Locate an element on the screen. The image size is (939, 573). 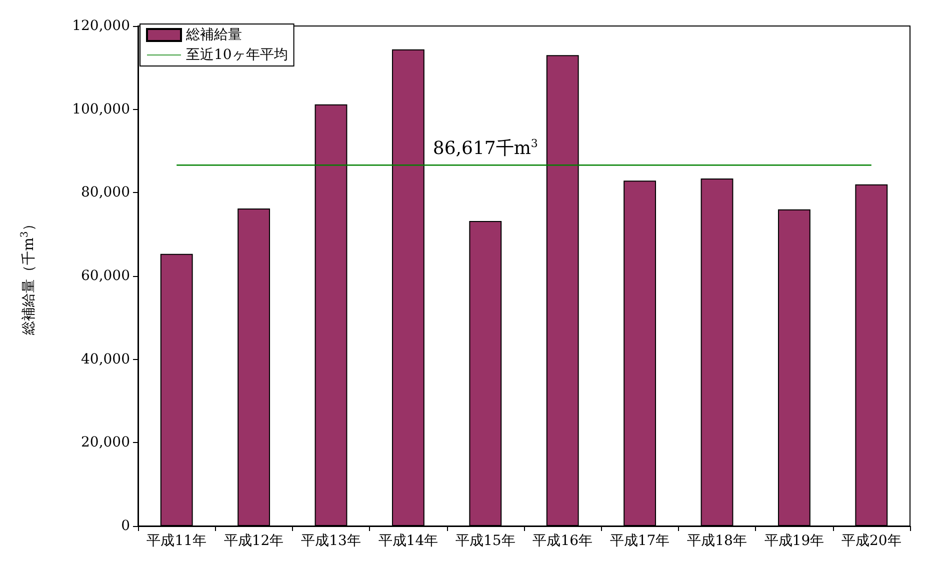
y-tick-label: 40,000 is located at coordinates (105, 359).